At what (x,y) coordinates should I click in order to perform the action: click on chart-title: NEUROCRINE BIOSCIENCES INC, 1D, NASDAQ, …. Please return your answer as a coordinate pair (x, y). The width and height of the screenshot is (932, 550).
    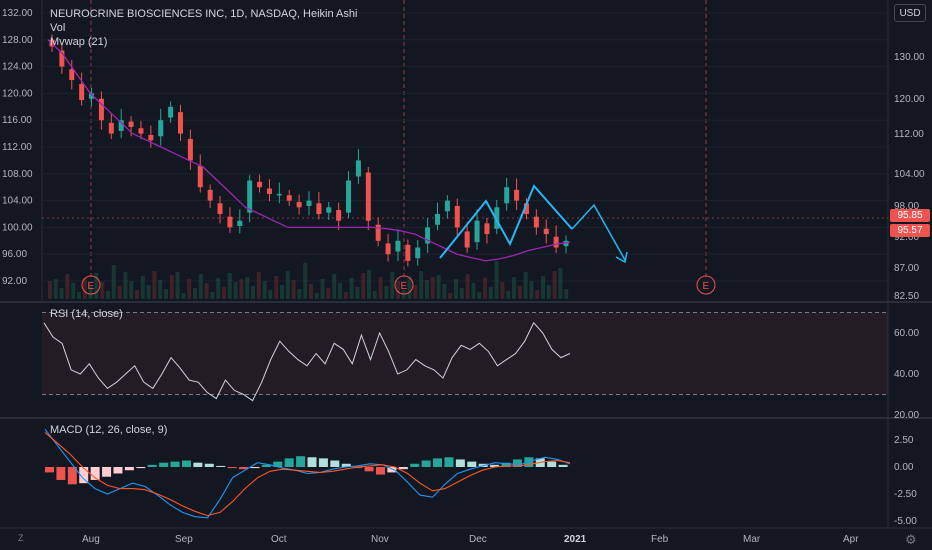
    Looking at the image, I should click on (204, 14).